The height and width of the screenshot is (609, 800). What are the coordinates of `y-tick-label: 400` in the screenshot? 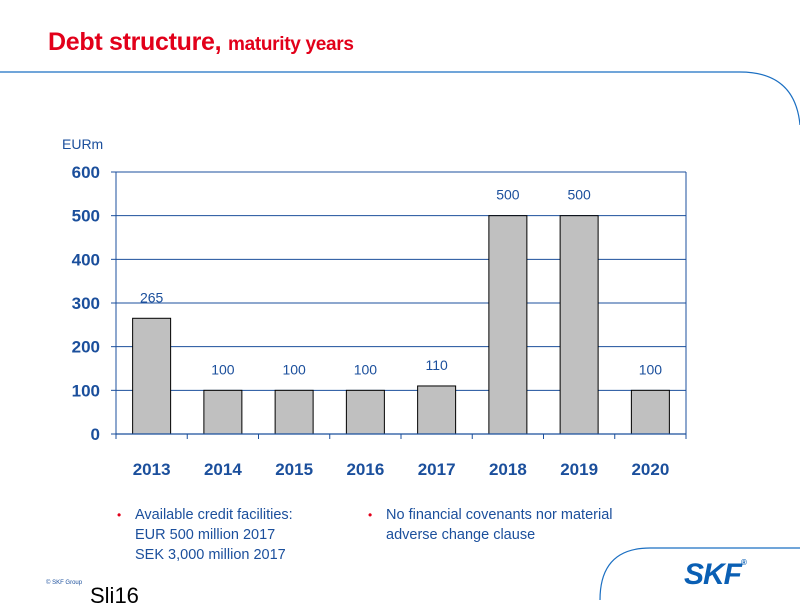 It's located at (86, 259).